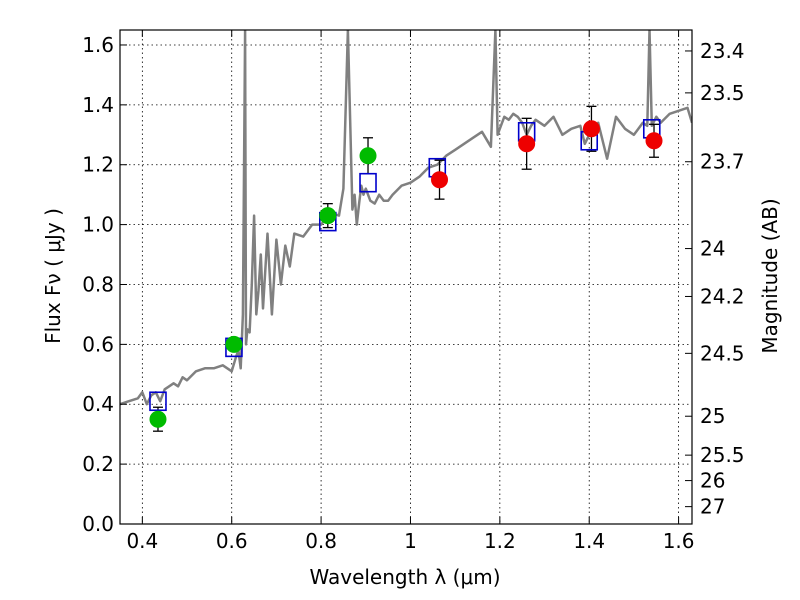  Describe the element at coordinates (321, 541) in the screenshot. I see `x-tick-label: 0.8` at that location.